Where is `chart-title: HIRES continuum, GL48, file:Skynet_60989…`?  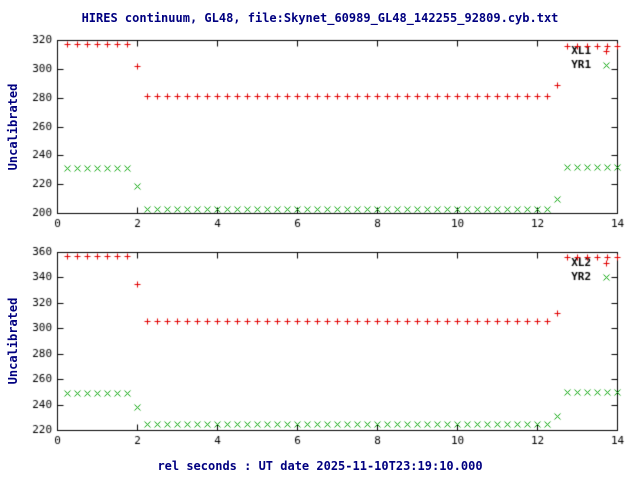 chart-title: HIRES continuum, GL48, file:Skynet_60989… is located at coordinates (320, 18).